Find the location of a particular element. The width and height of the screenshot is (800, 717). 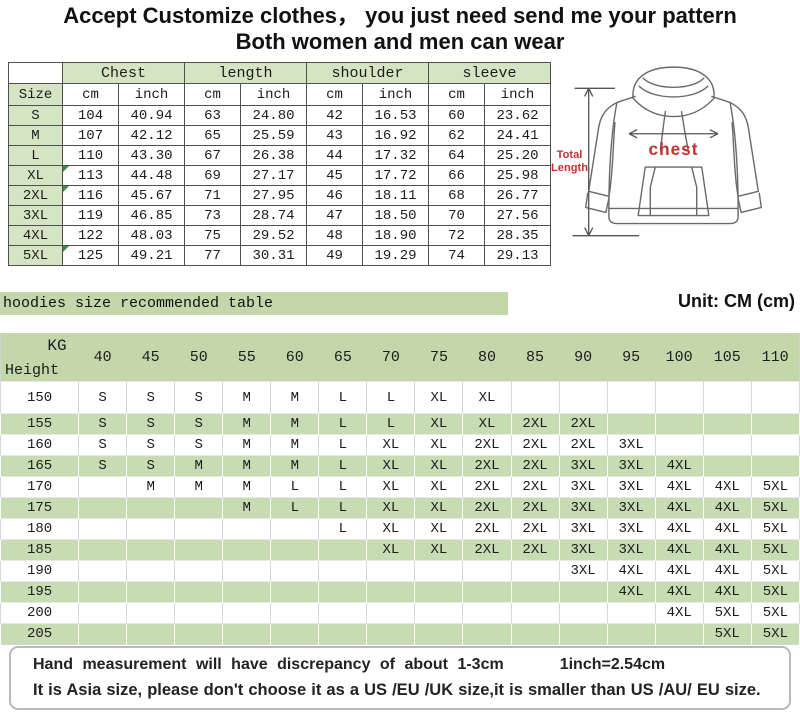

measure-value: 122 is located at coordinates (90, 235).